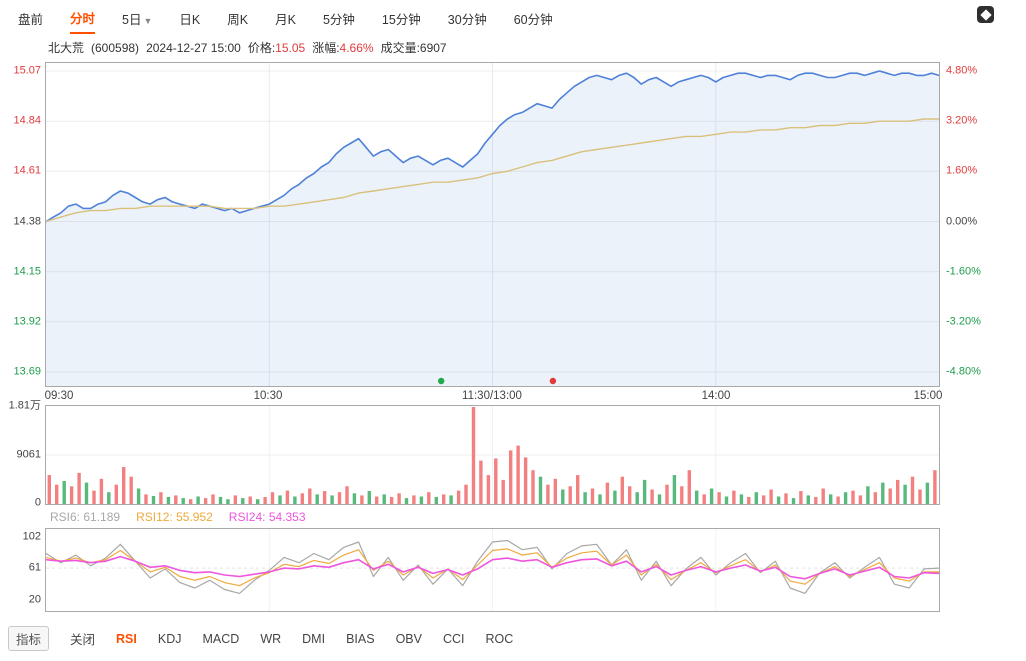 The height and width of the screenshot is (661, 1026). I want to click on percent-axis-label: 4.80%, so click(962, 70).